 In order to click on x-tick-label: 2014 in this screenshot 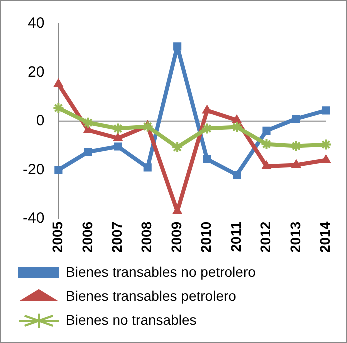, I will do `click(325, 238)`.